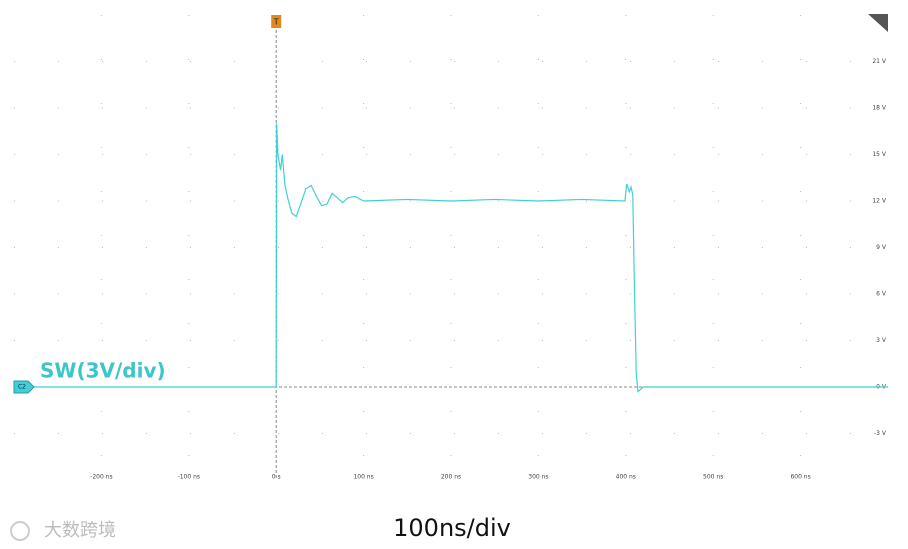 Image resolution: width=908 pixels, height=549 pixels. I want to click on channel-marker, so click(24, 387).